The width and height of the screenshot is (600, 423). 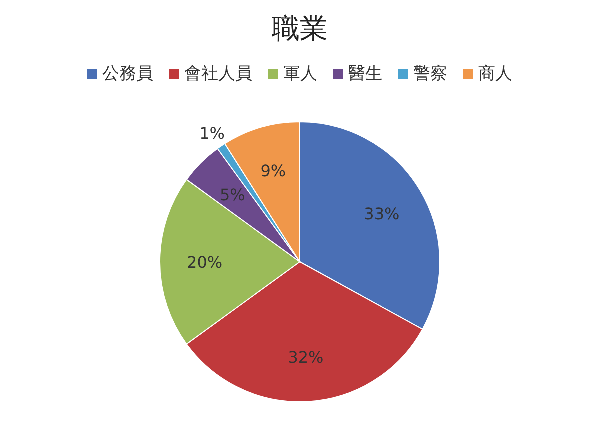 What do you see at coordinates (300, 28) in the screenshot?
I see `chart-title: 職業` at bounding box center [300, 28].